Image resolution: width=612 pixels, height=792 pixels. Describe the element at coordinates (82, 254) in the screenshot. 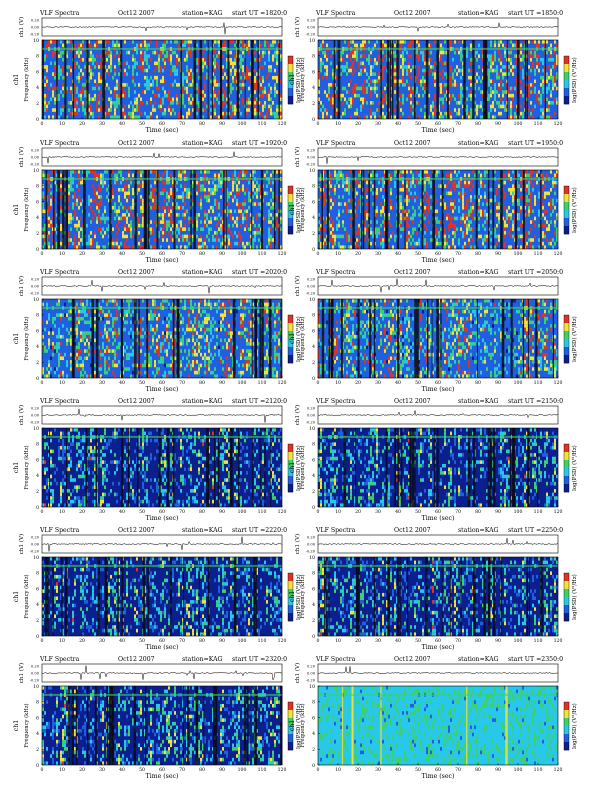

I see `x-tick-label: 20` at that location.